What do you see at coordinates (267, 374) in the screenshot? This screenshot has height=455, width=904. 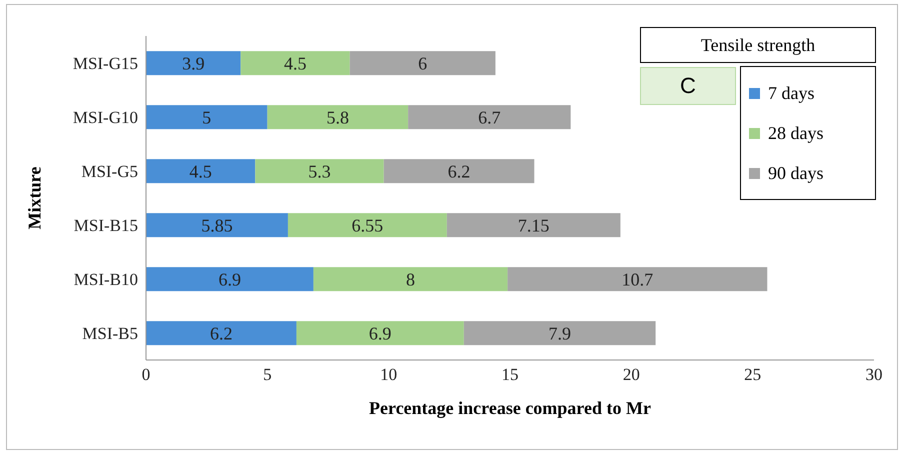 I see `x-tick-label: 5` at bounding box center [267, 374].